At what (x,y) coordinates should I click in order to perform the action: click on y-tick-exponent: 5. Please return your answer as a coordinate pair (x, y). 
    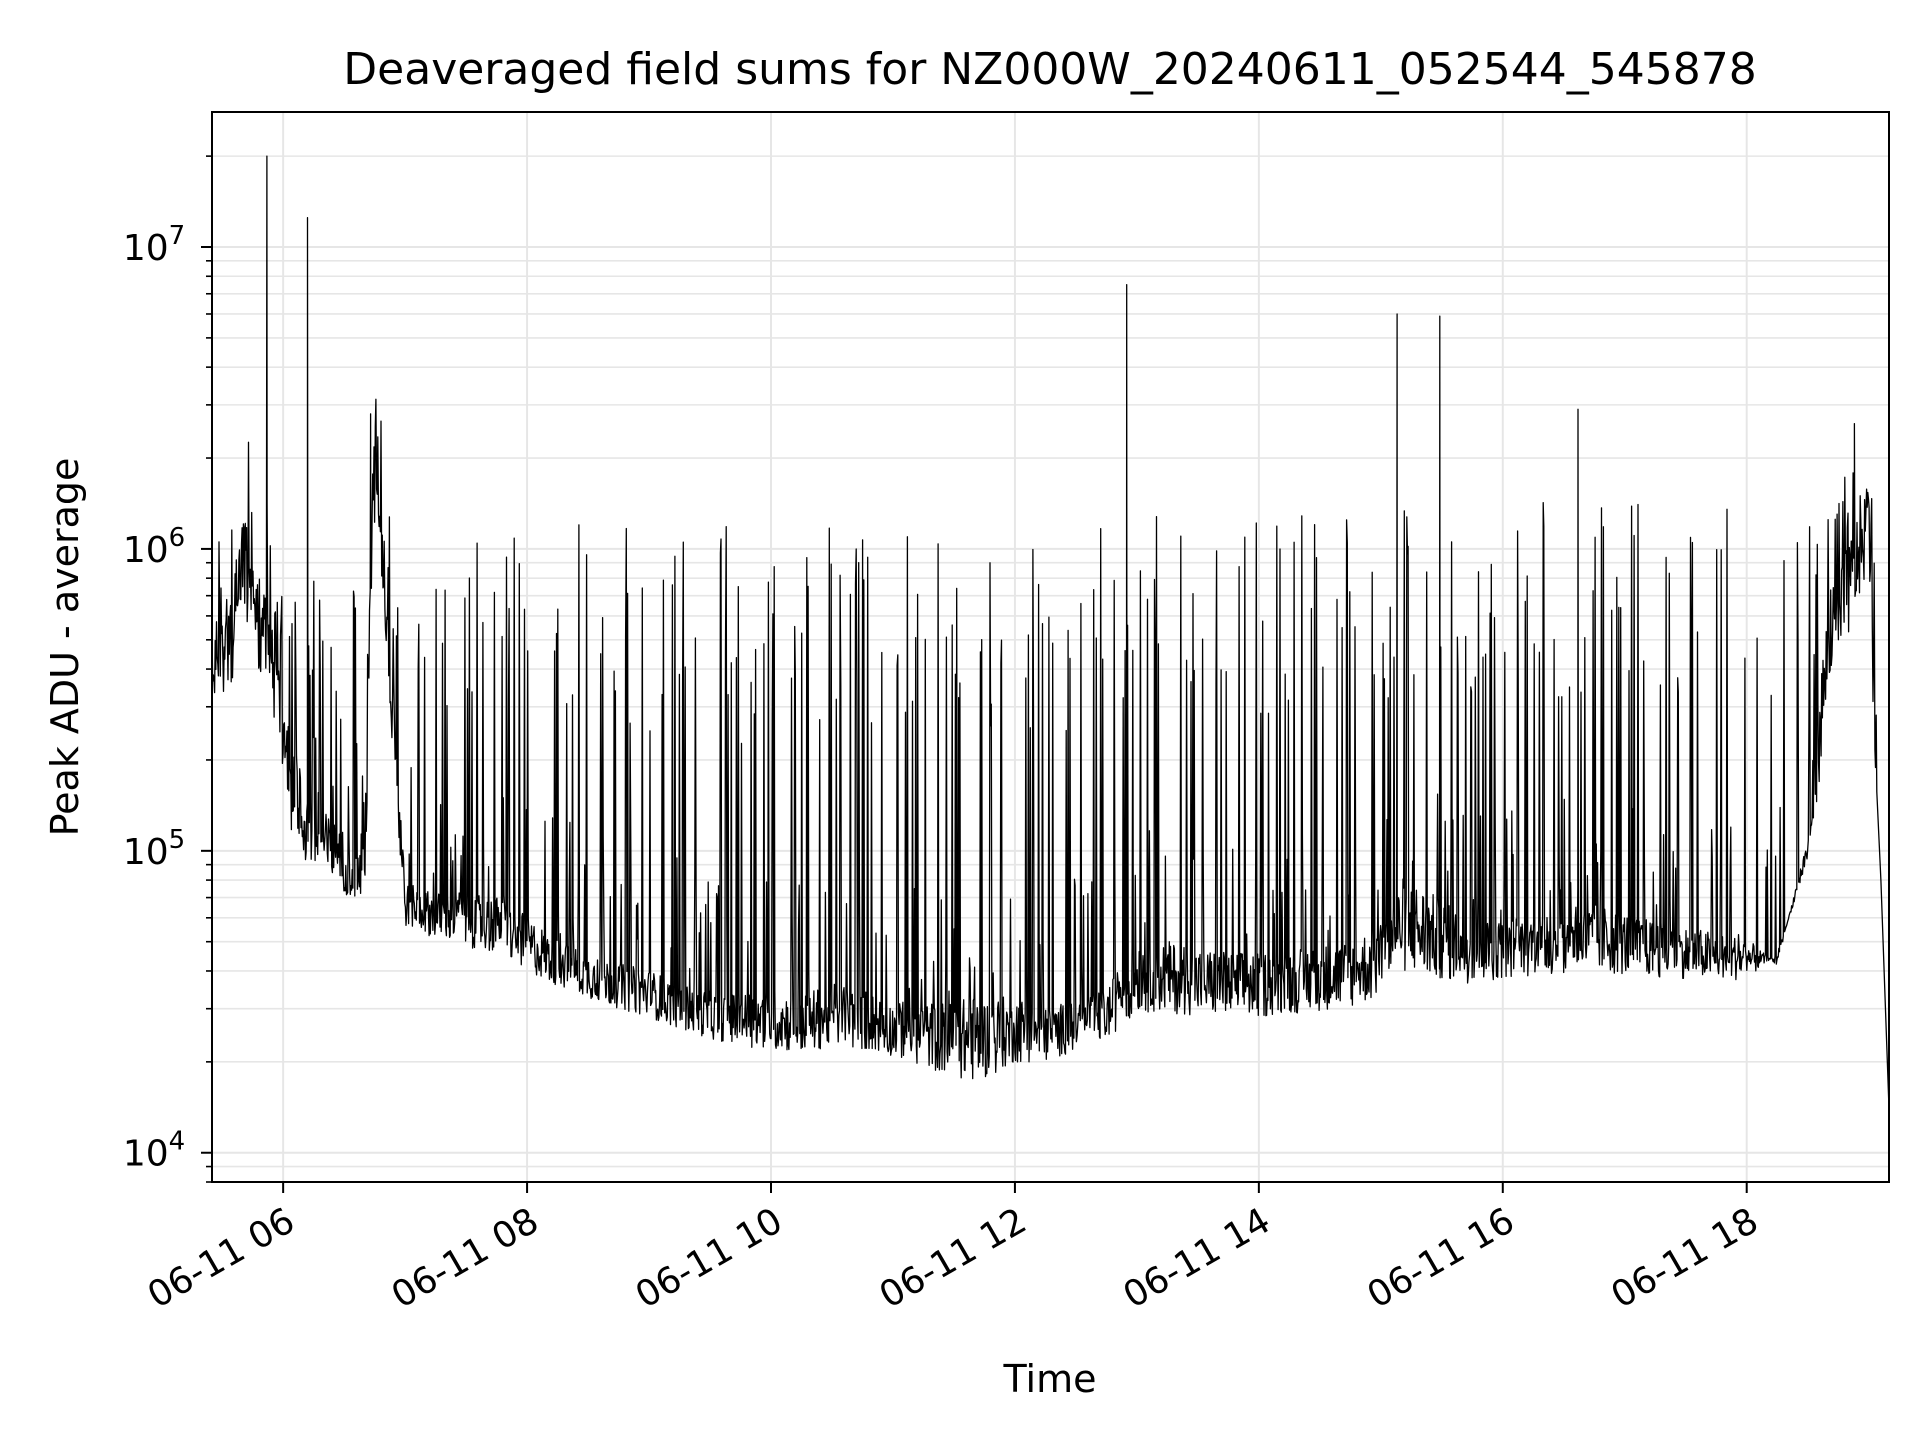
    Looking at the image, I should click on (177, 840).